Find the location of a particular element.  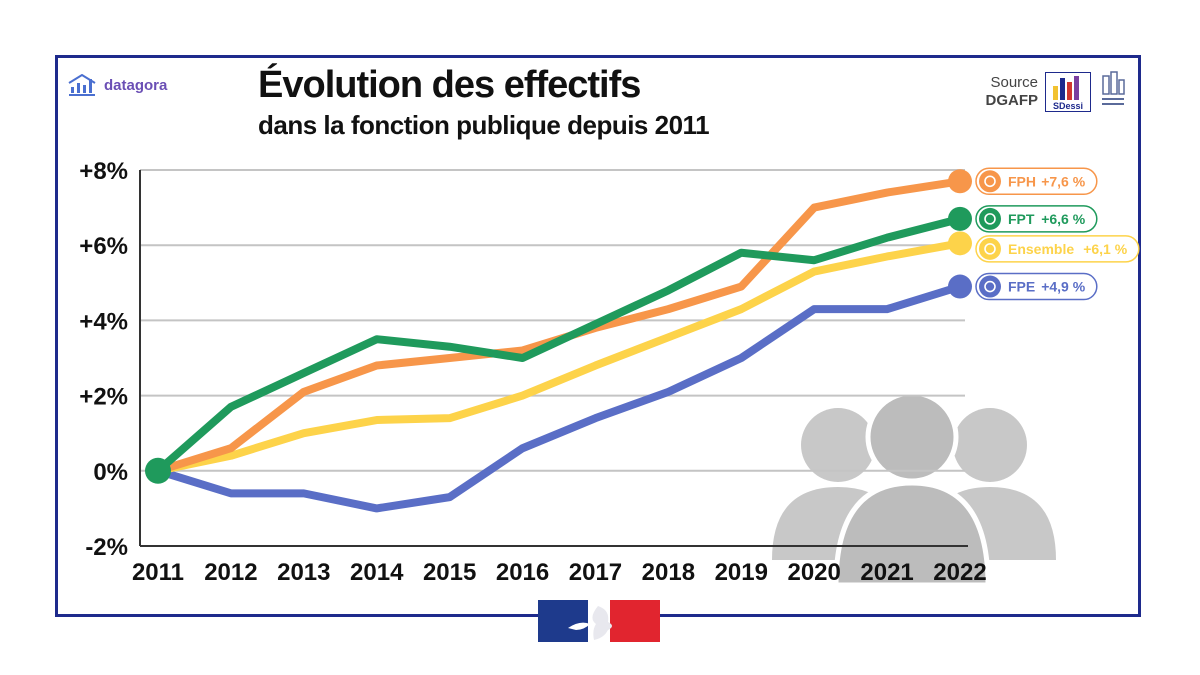

end-label-ensemble: Ensemble +6,1 % is located at coordinates (1057, 249).